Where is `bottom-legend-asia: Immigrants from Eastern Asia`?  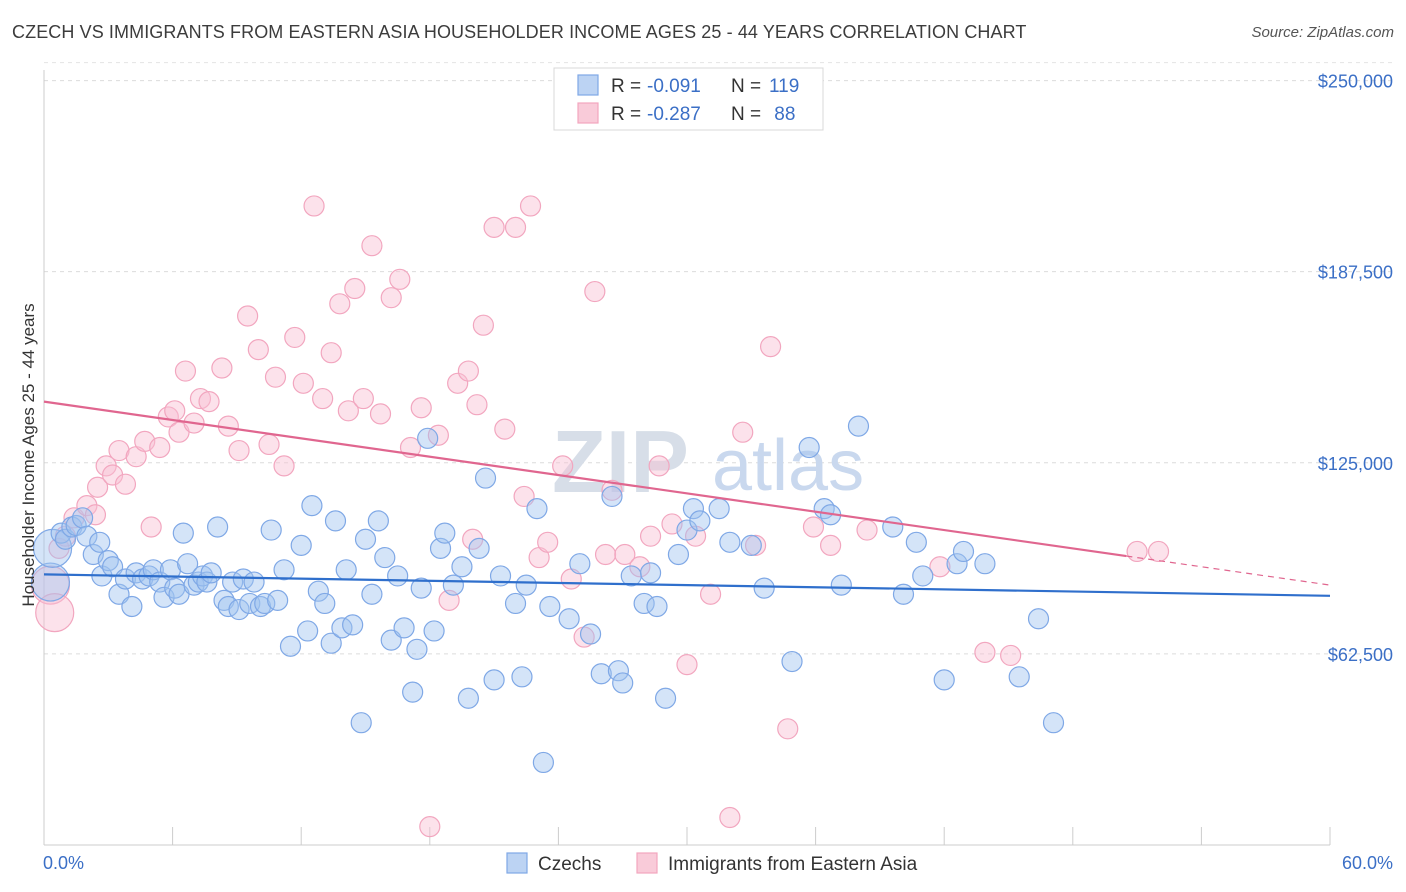 bottom-legend-asia: Immigrants from Eastern Asia is located at coordinates (793, 864).